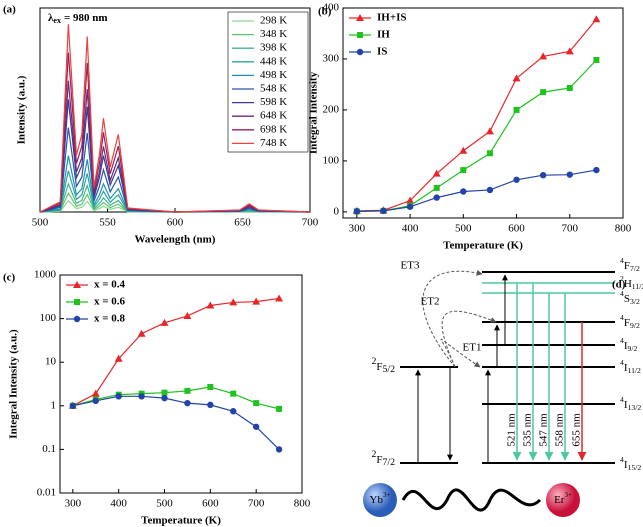 This screenshot has height=527, width=643. I want to click on emission-label: 521 nm, so click(512, 430).